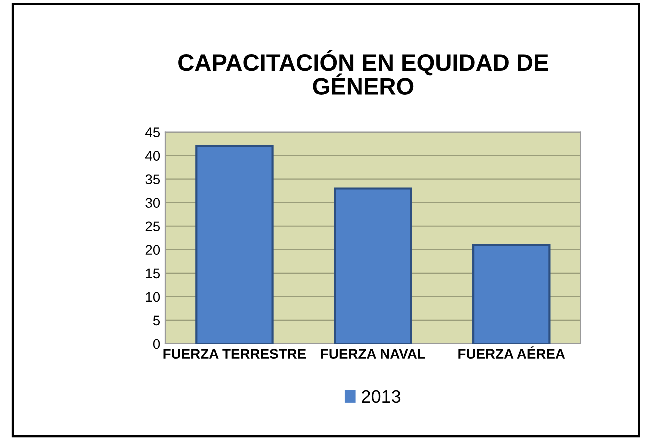  I want to click on y-tick-label: 25, so click(153, 227).